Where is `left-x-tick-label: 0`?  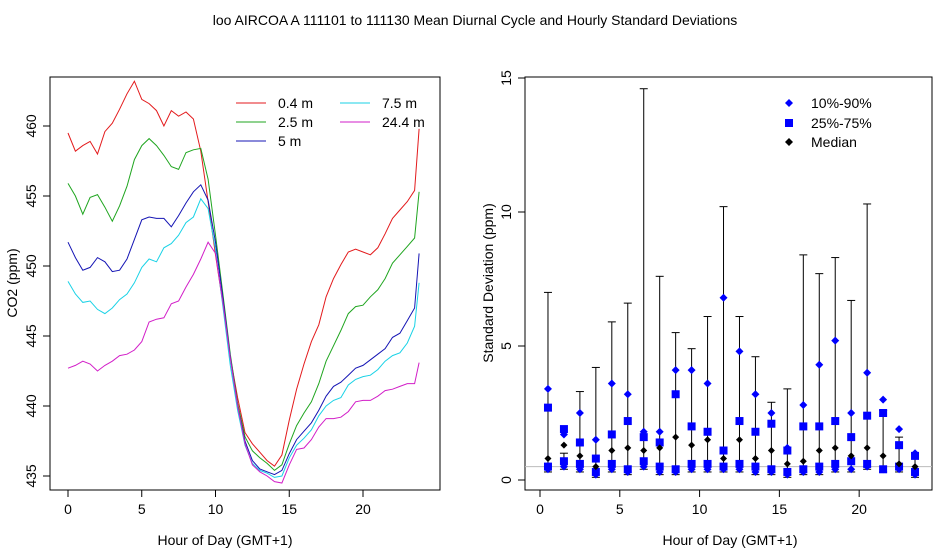
left-x-tick-label: 0 is located at coordinates (68, 509).